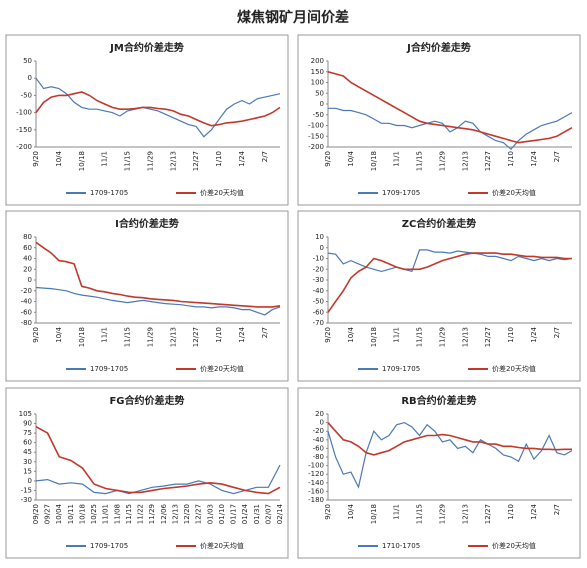 The image size is (587, 568). What do you see at coordinates (316, 483) in the screenshot?
I see `y-tick-label: -140` at bounding box center [316, 483].